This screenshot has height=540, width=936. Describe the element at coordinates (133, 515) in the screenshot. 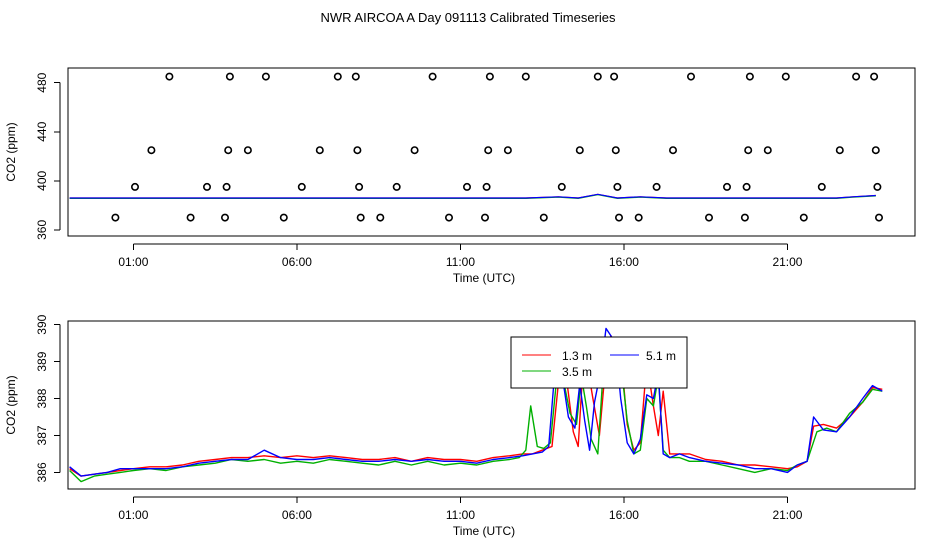

I see `bottom-x-tick-label: 01:00` at that location.